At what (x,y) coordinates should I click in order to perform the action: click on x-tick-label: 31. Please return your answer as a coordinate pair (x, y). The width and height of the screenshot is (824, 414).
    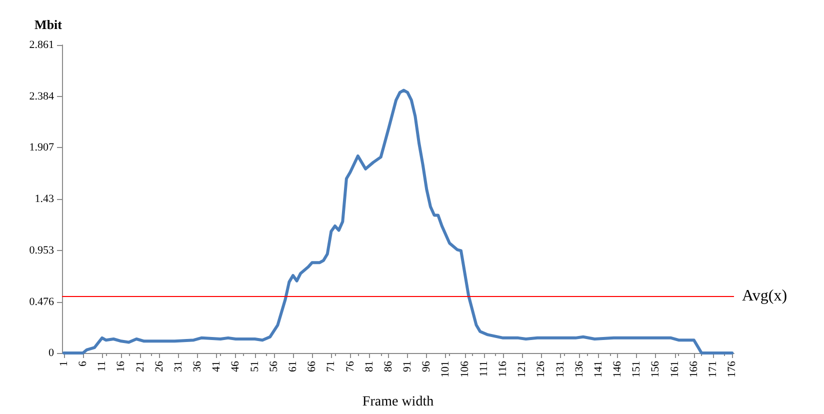
    Looking at the image, I should click on (178, 366).